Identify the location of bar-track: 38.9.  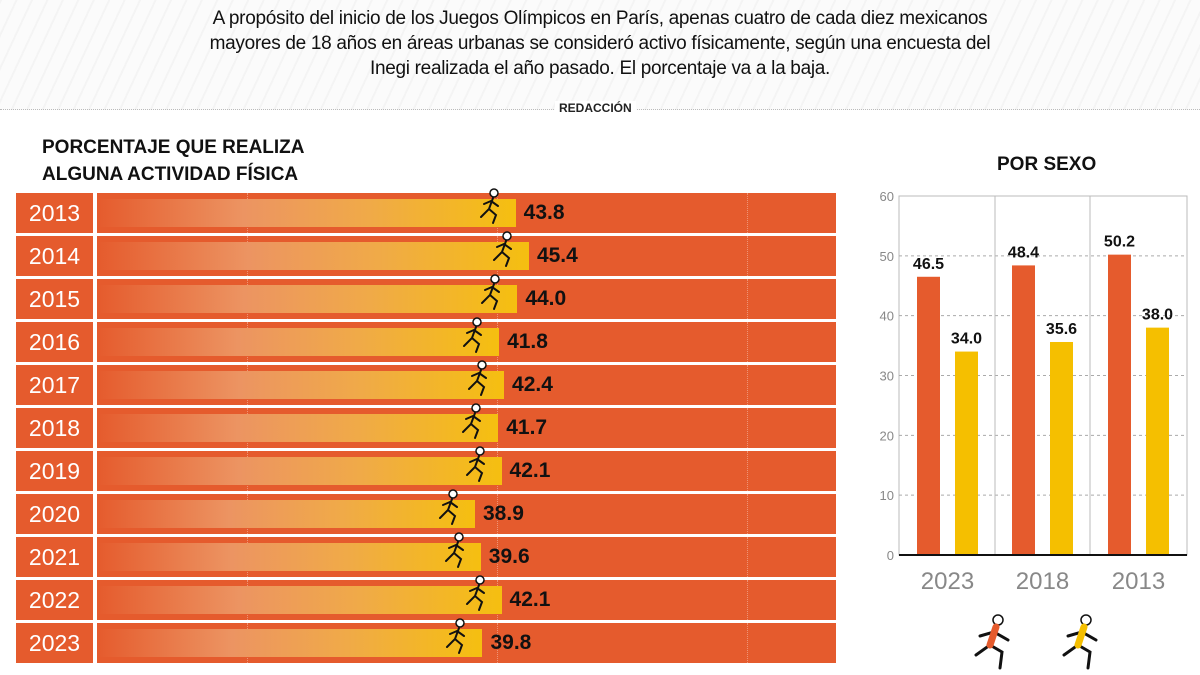
(466, 511).